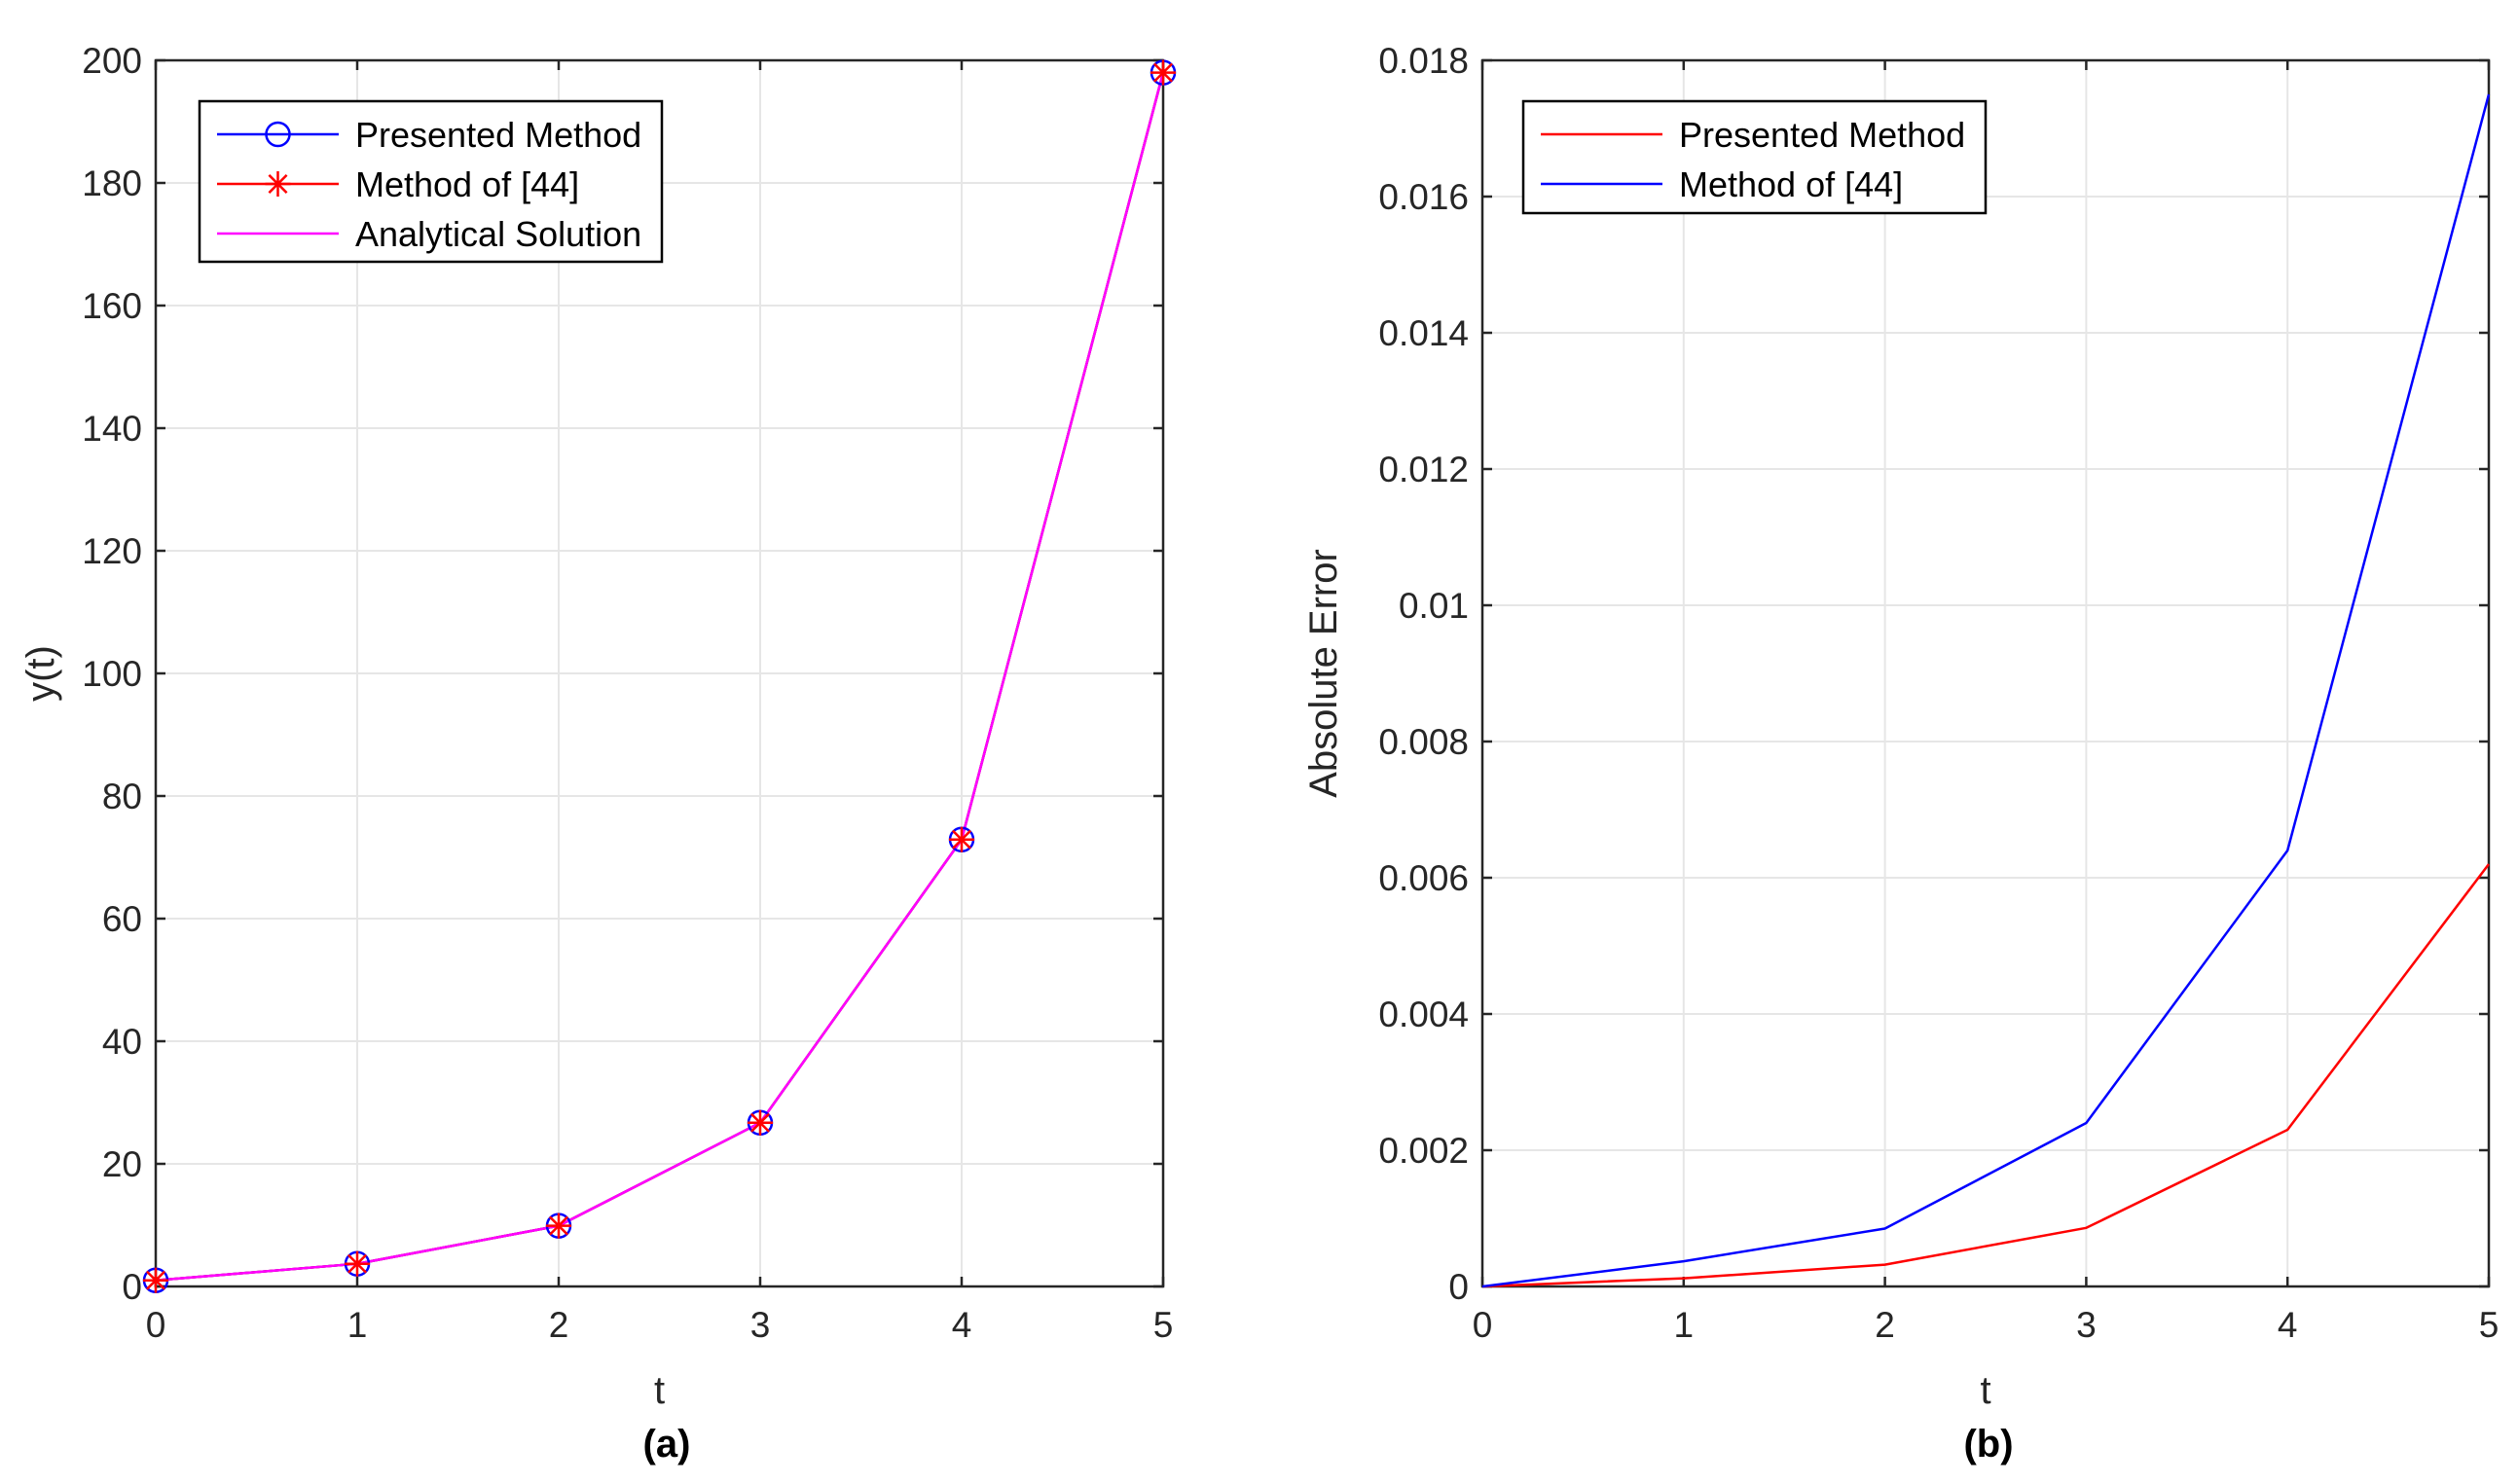  I want to click on y-tick-label: 20, so click(122, 1164).